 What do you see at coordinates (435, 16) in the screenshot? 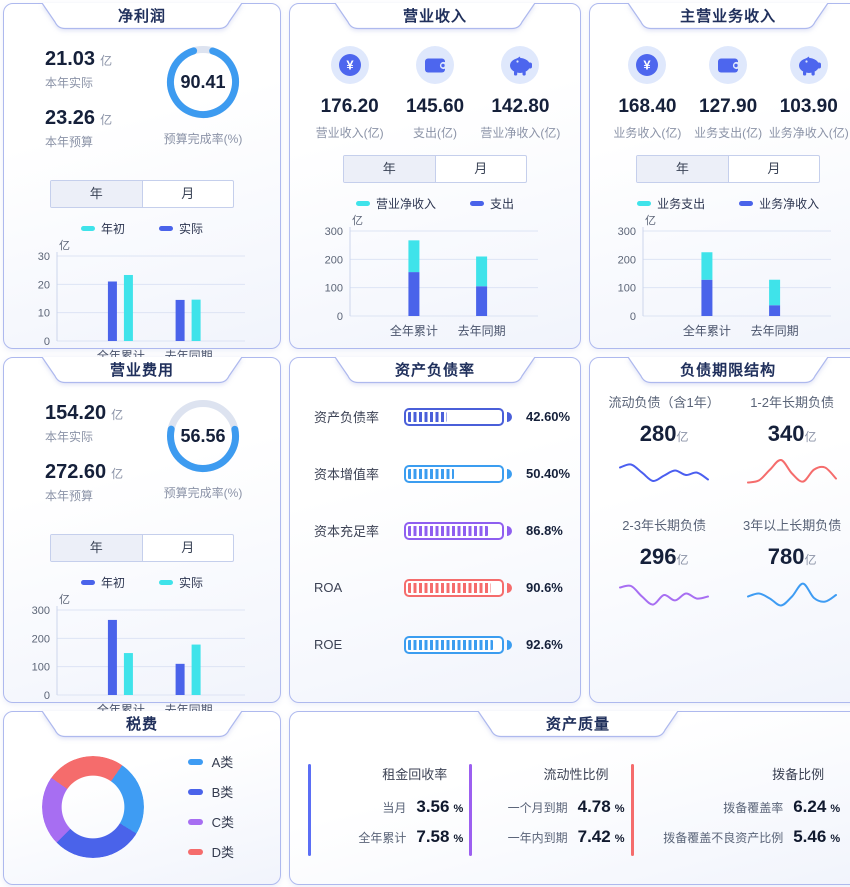
I see `card-title: 营业收入` at bounding box center [435, 16].